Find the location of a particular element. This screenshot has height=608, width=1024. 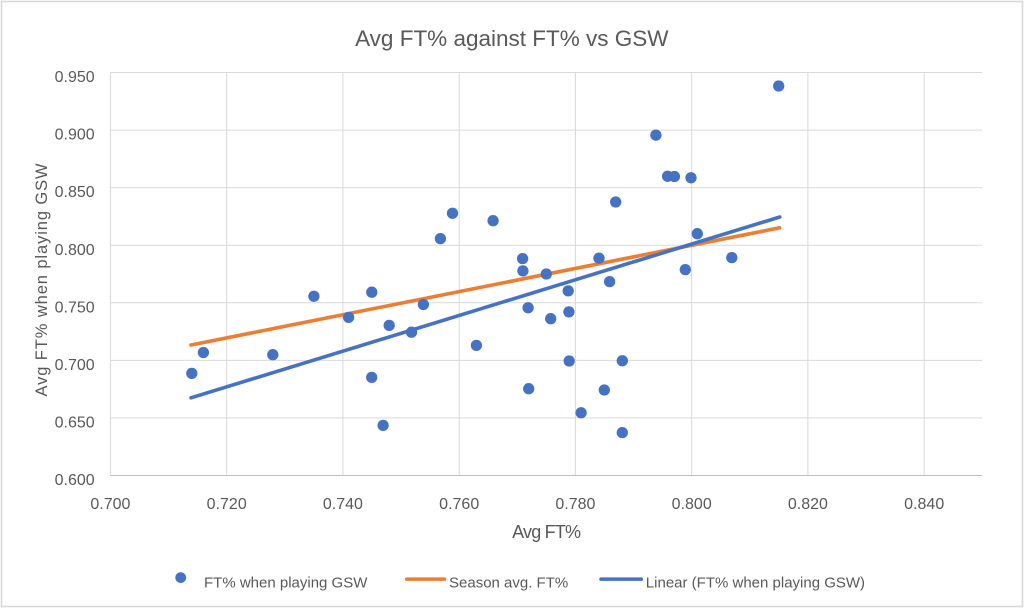

svg-text: 0.720 is located at coordinates (227, 504).